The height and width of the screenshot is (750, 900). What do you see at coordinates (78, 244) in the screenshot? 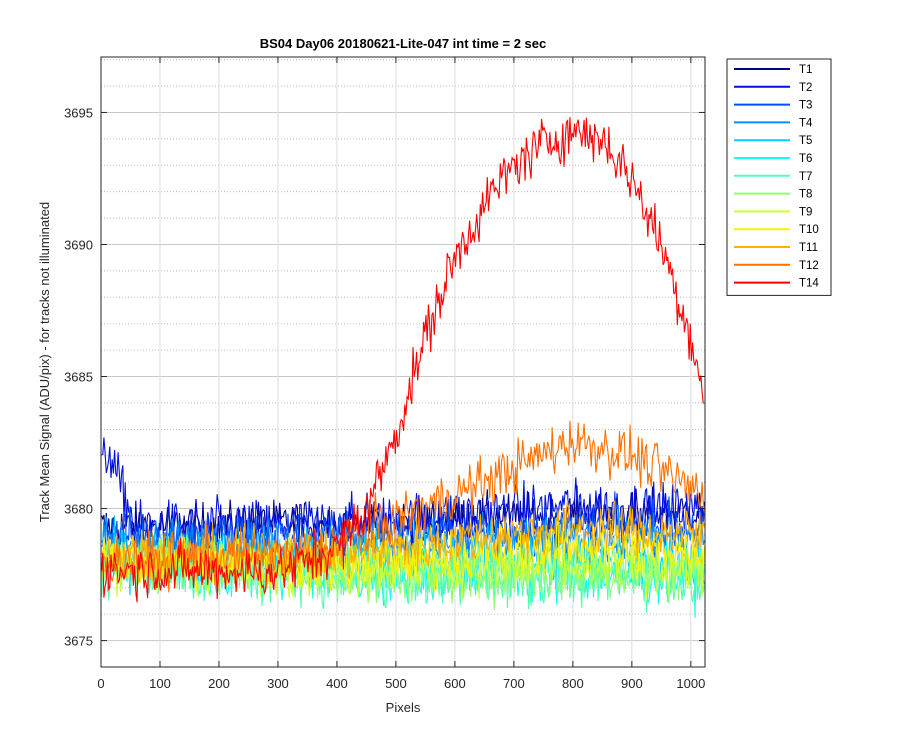
I see `y-tick-label: 3690` at bounding box center [78, 244].